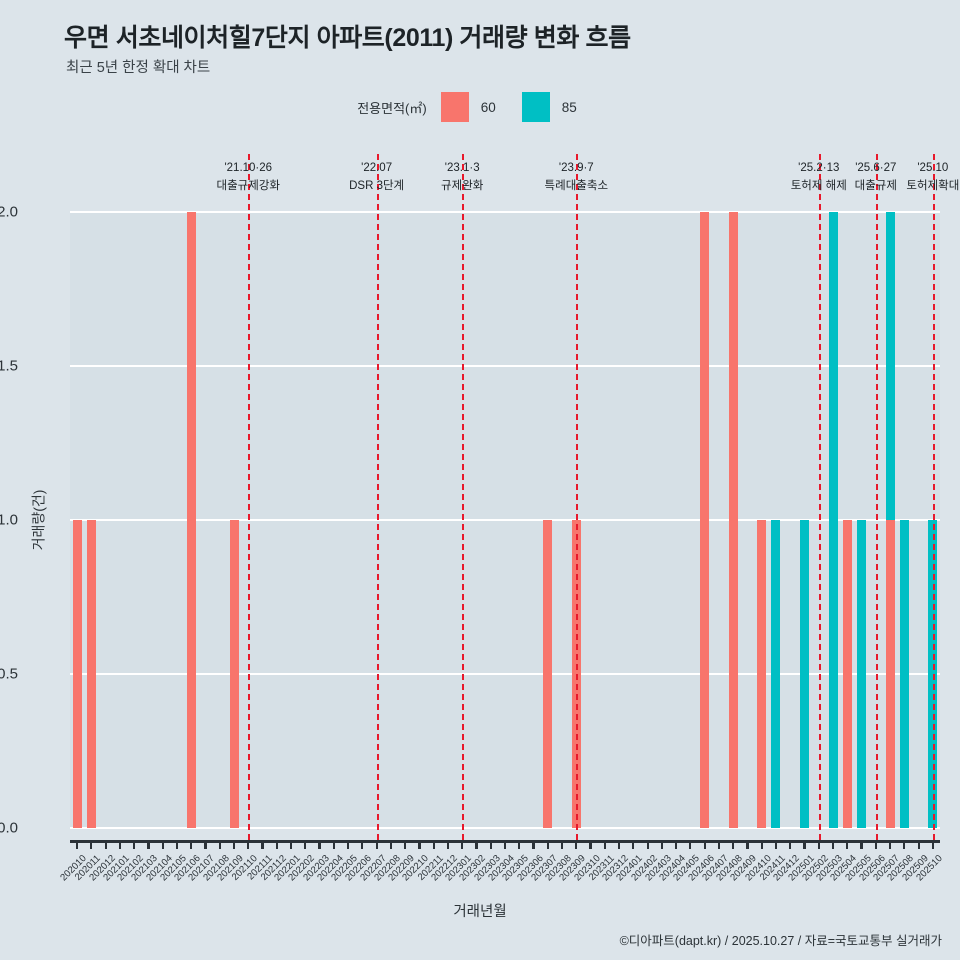 The height and width of the screenshot is (960, 960). What do you see at coordinates (876, 178) in the screenshot?
I see `event-annotation-202506: '25.6·27 대출규제` at bounding box center [876, 178].